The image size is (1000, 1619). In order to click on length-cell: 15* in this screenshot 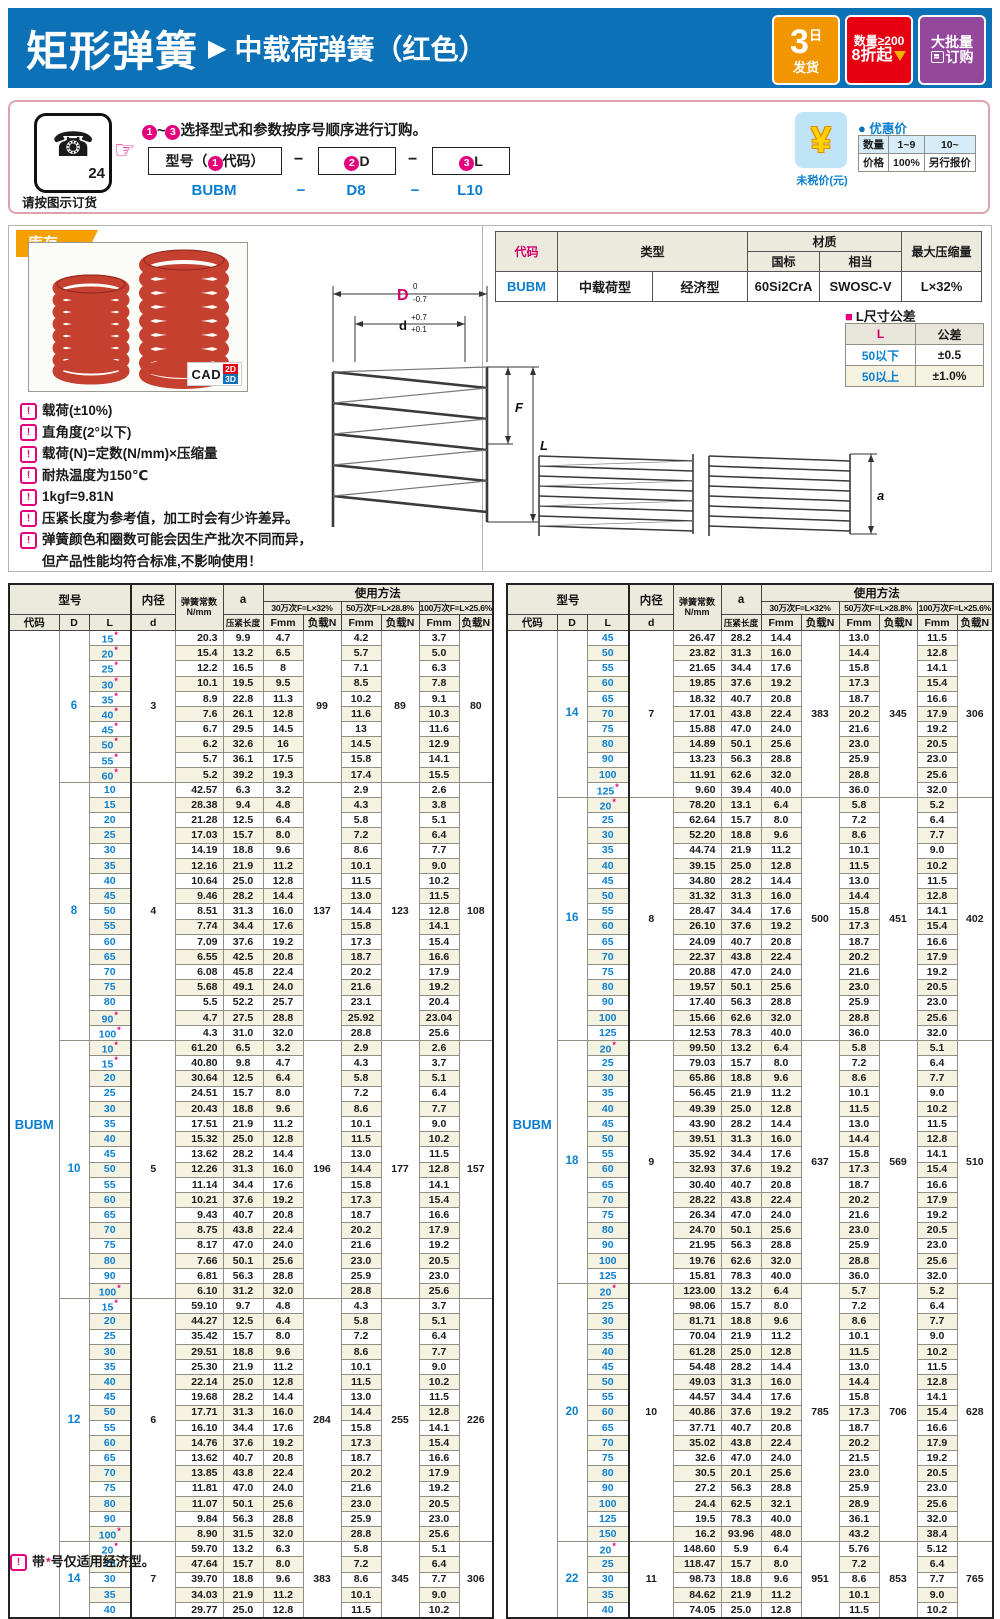, I will do `click(110, 1306)`.